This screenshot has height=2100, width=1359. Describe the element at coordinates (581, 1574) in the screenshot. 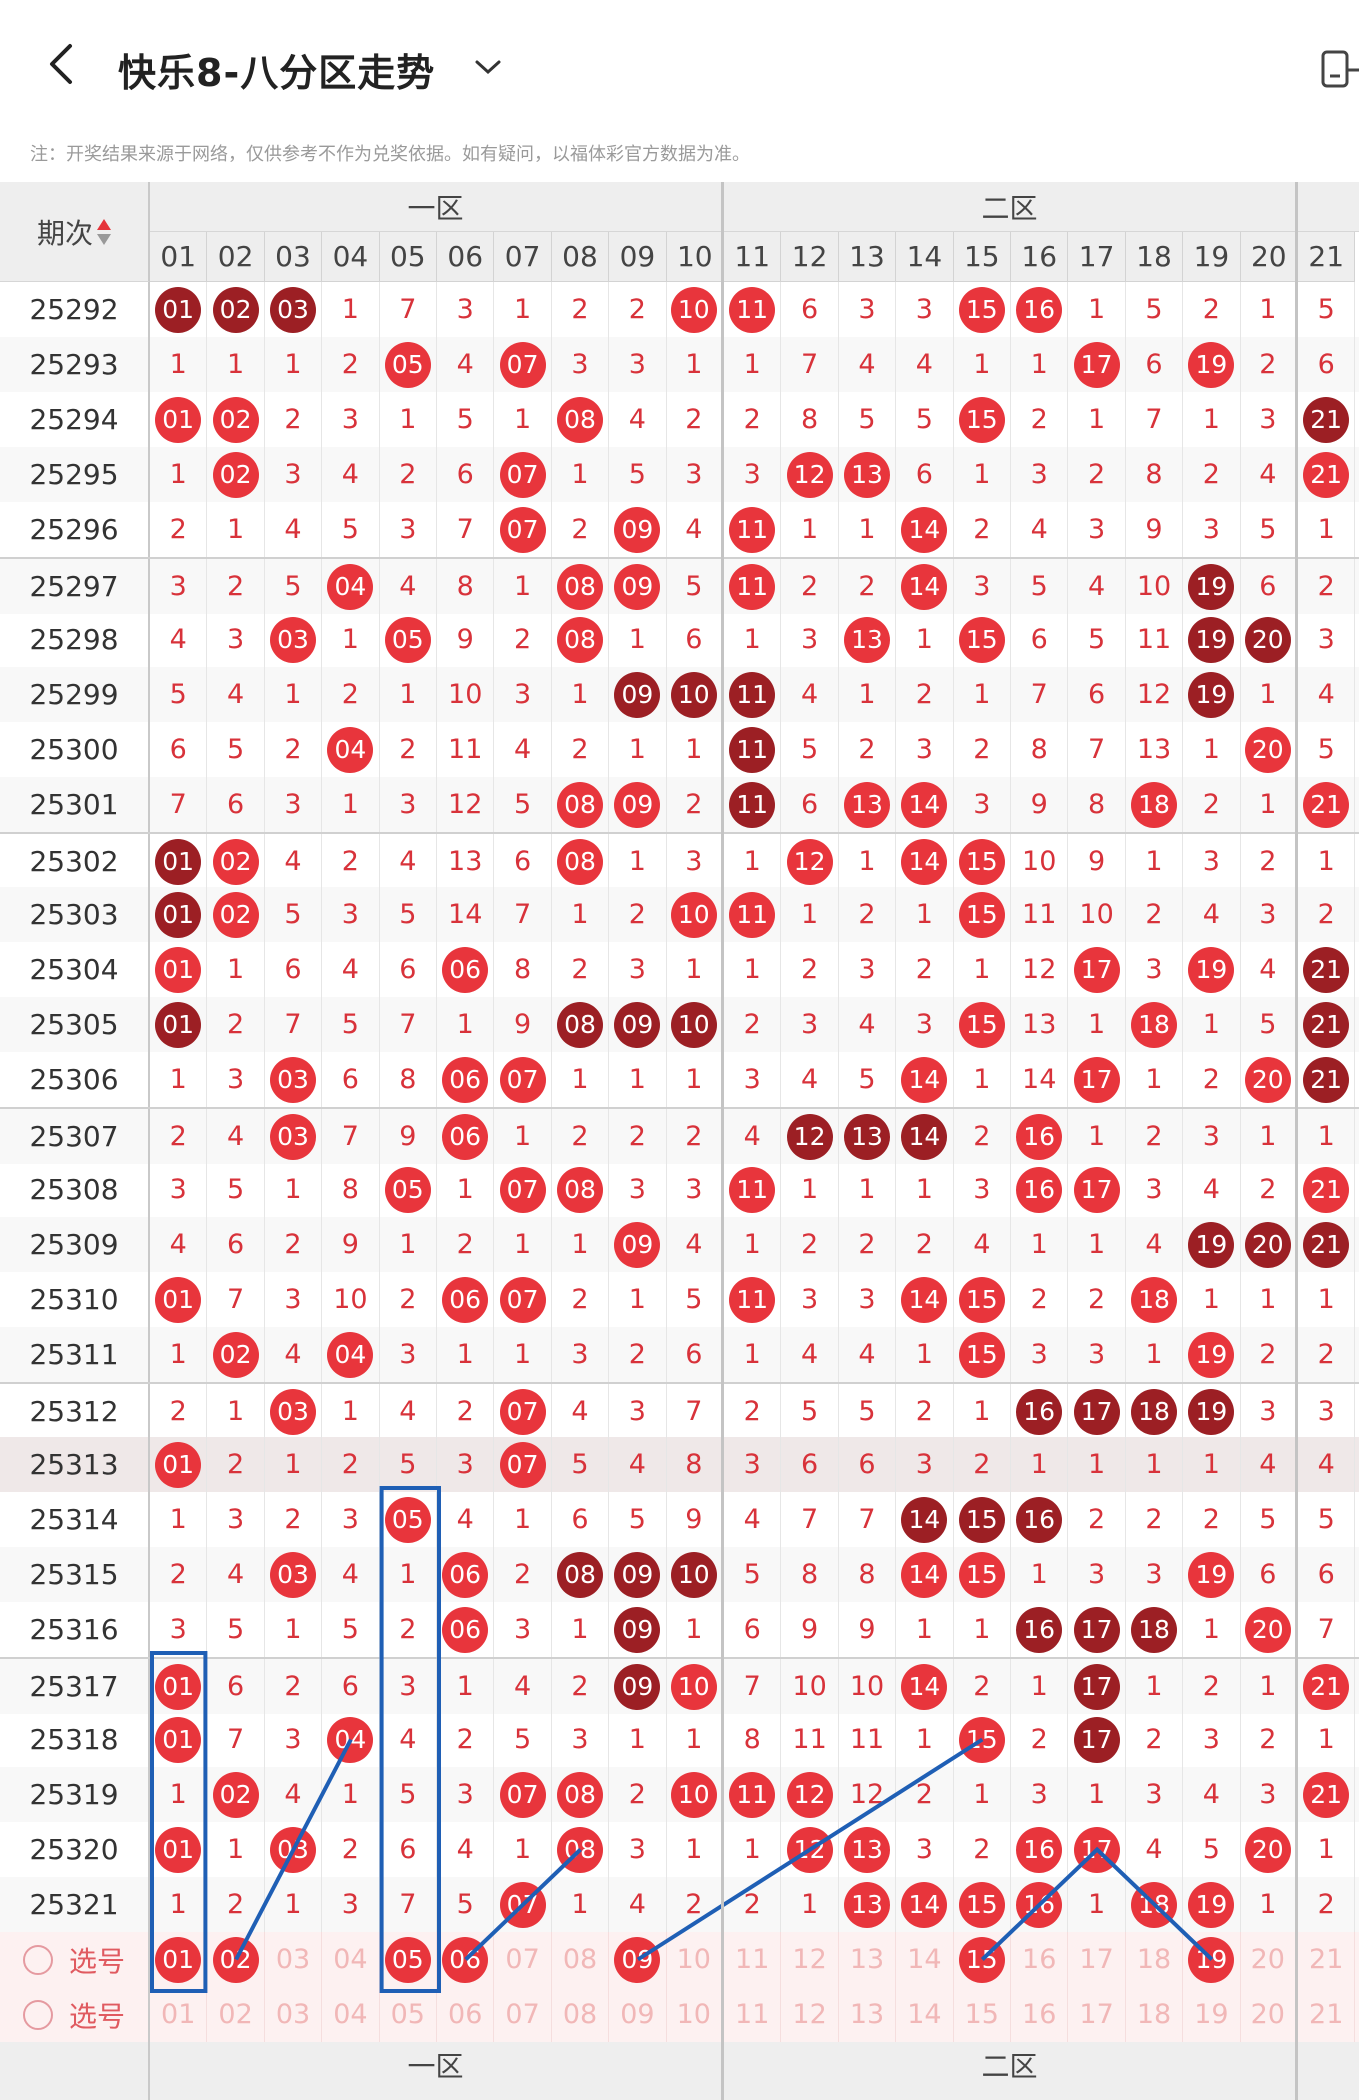

I see `drawn-ball: 08` at that location.